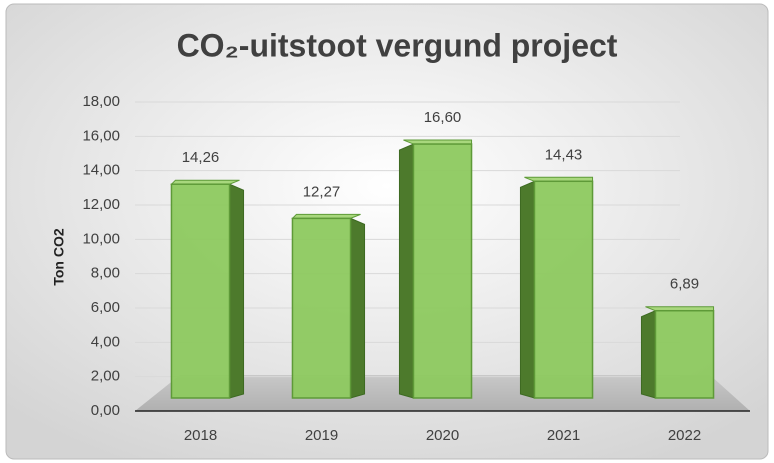 The image size is (774, 463). Describe the element at coordinates (322, 191) in the screenshot. I see `data-label: 12,27` at that location.